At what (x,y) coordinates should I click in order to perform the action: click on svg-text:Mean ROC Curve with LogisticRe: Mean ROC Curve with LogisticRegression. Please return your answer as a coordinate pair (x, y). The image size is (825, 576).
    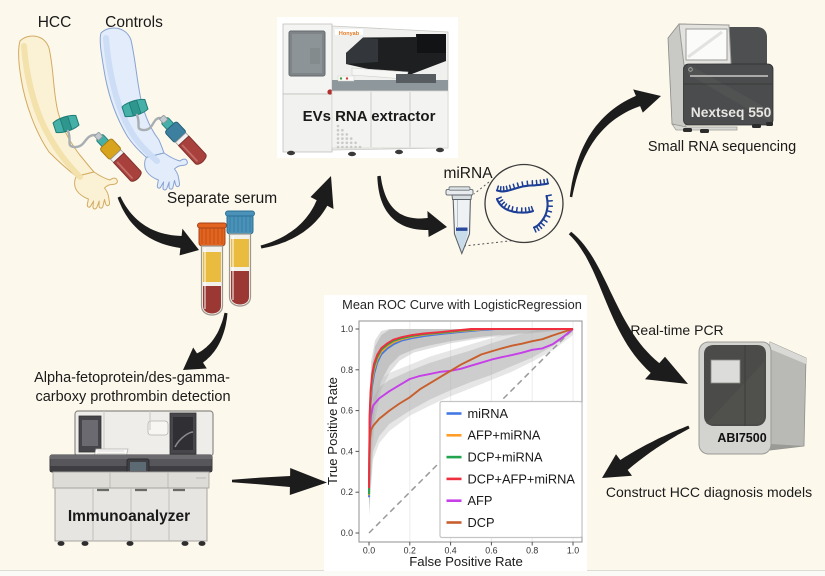
    Looking at the image, I should click on (462, 304).